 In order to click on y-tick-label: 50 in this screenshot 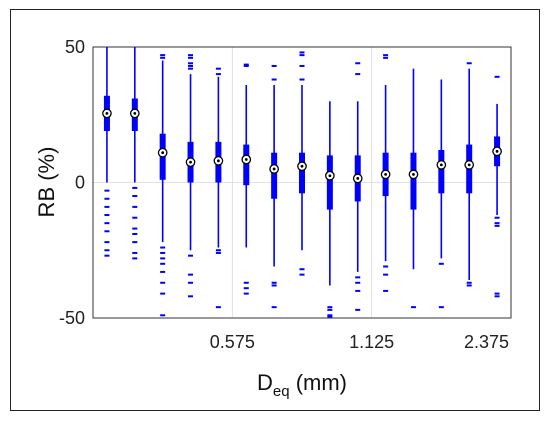, I will do `click(75, 47)`.